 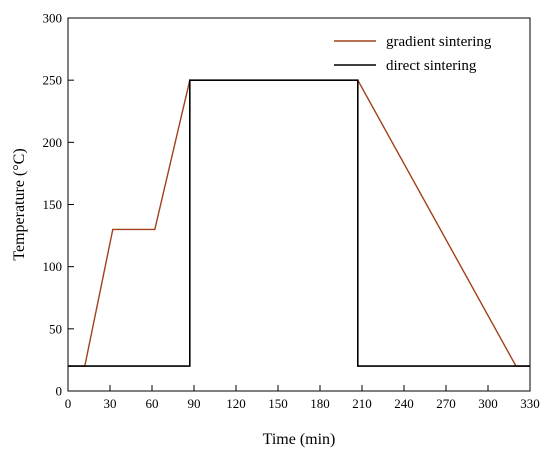 What do you see at coordinates (530, 403) in the screenshot?
I see `x-tick-label: 330` at bounding box center [530, 403].